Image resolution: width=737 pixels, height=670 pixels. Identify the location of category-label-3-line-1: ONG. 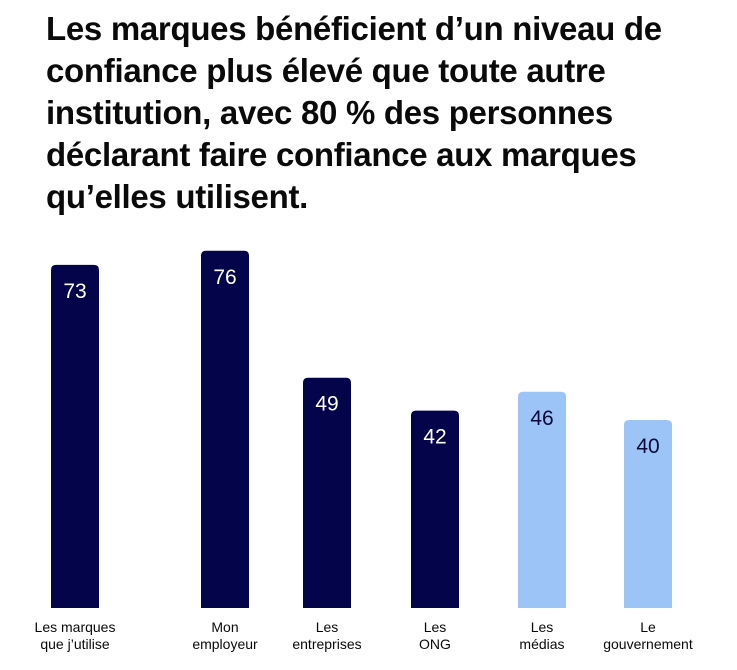
(435, 644).